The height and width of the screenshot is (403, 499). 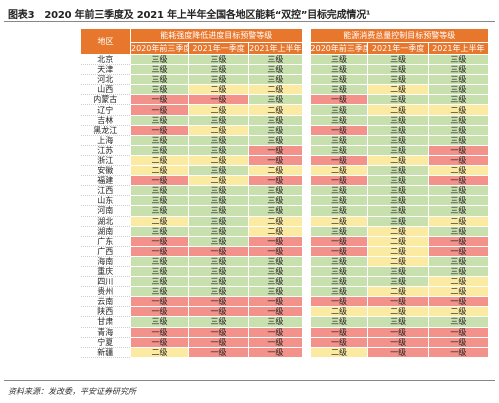 I want to click on region-cell: 青海, so click(x=105, y=332).